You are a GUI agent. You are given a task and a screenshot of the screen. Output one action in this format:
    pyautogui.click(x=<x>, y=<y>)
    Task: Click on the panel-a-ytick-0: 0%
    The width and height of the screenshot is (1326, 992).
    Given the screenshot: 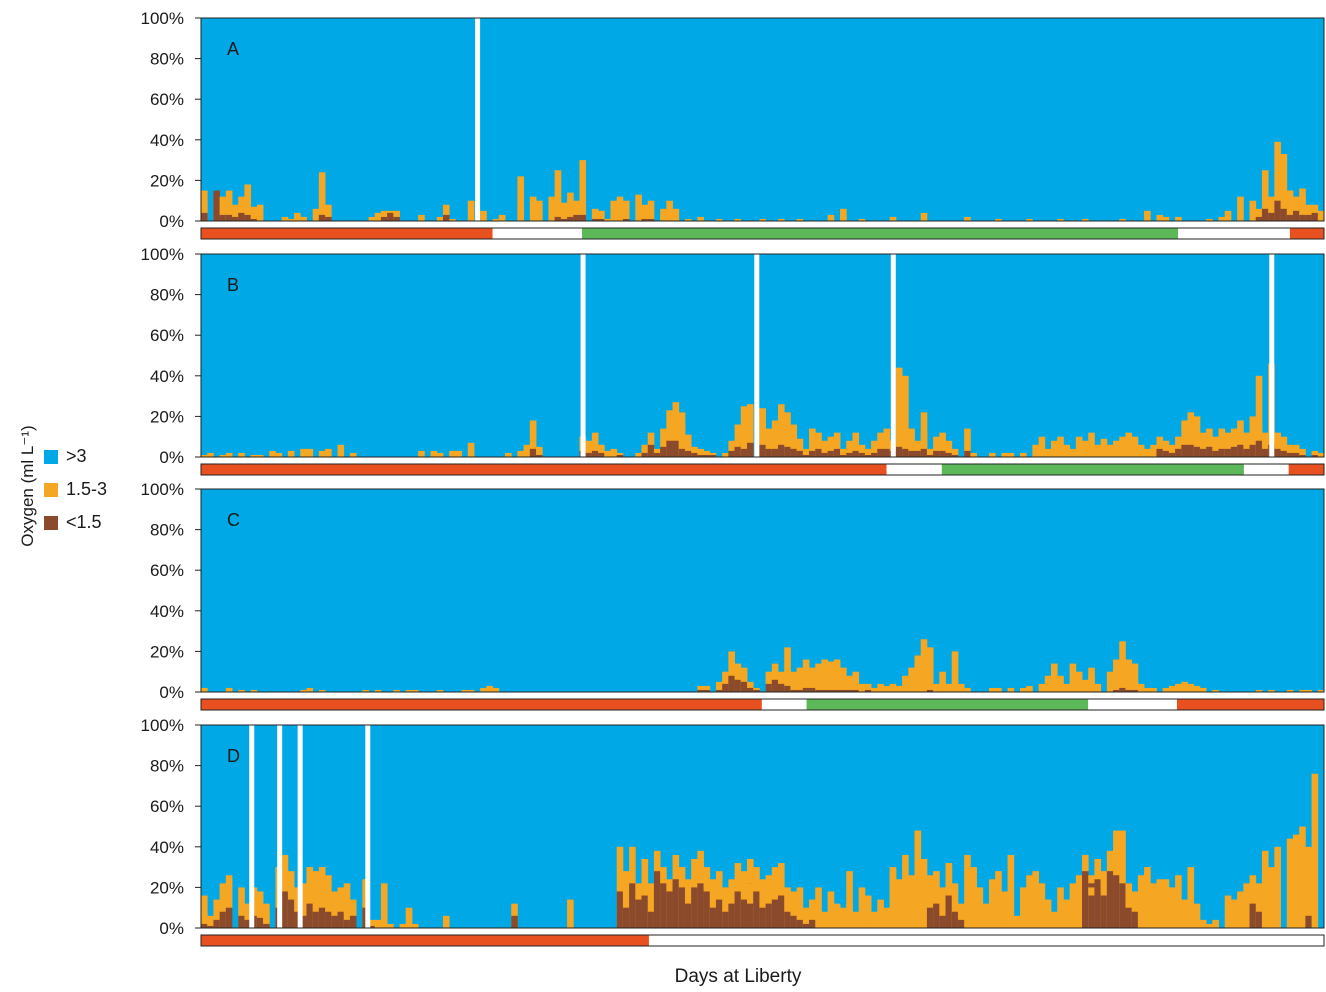 What is the action you would take?
    pyautogui.click(x=171, y=221)
    